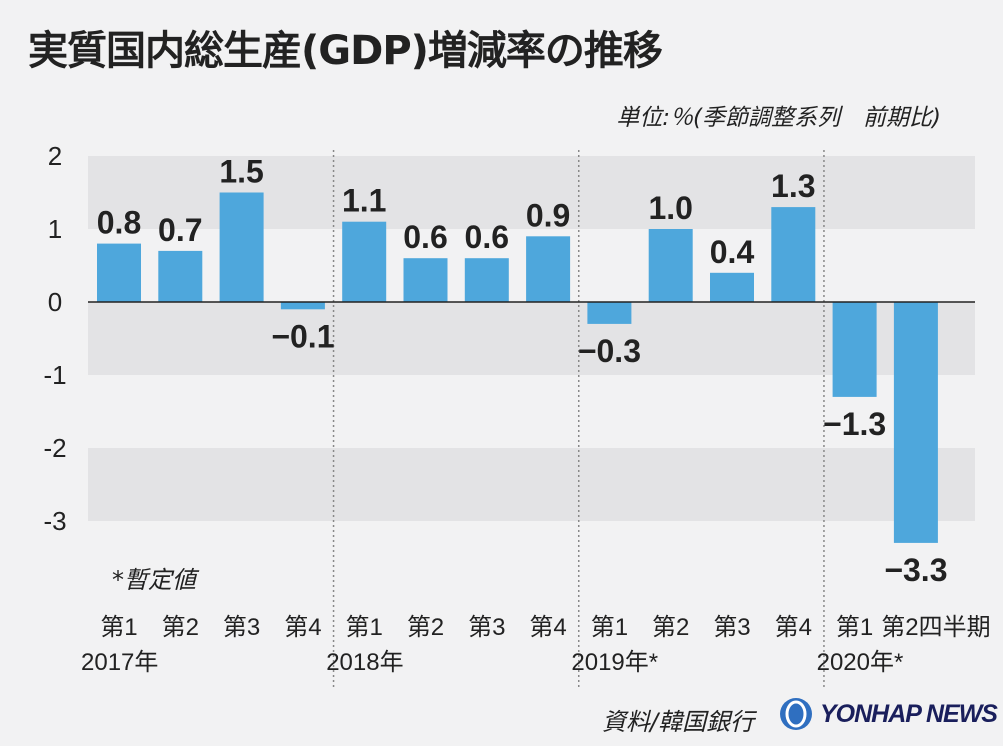 The height and width of the screenshot is (746, 1003). I want to click on value-label: 1.5, so click(241, 172).